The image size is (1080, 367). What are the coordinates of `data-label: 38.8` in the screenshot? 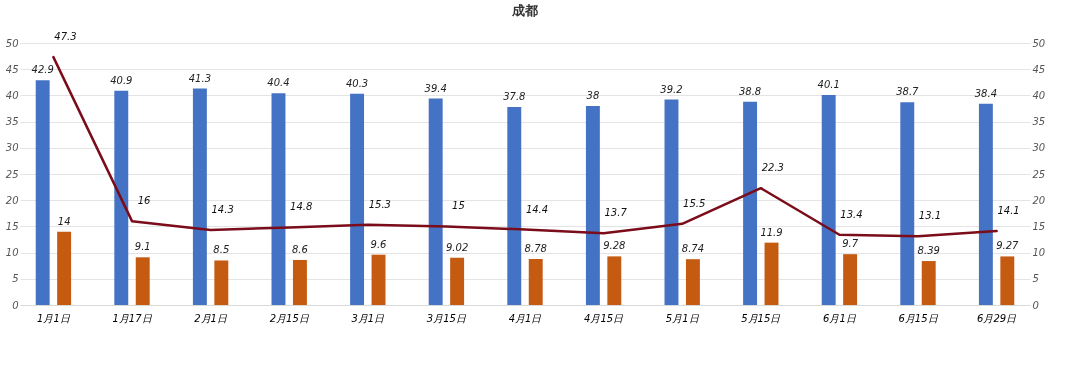 It's located at (750, 91).